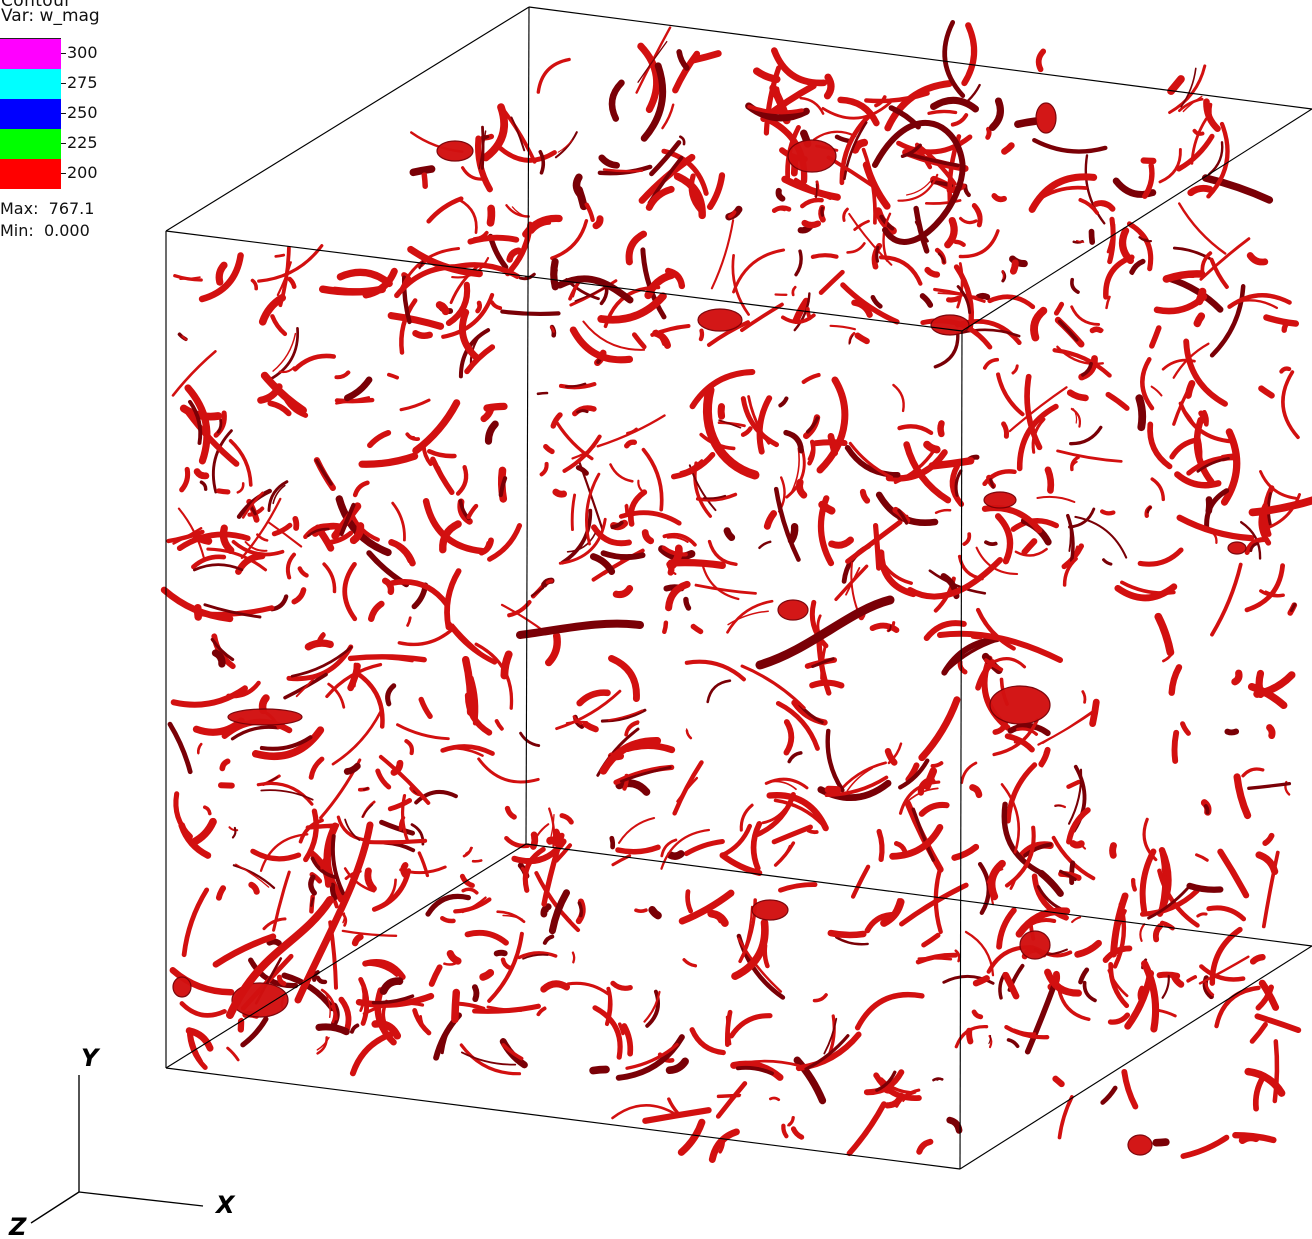 The width and height of the screenshot is (1312, 1239). I want to click on legend-tick-225: 225, so click(79, 143).